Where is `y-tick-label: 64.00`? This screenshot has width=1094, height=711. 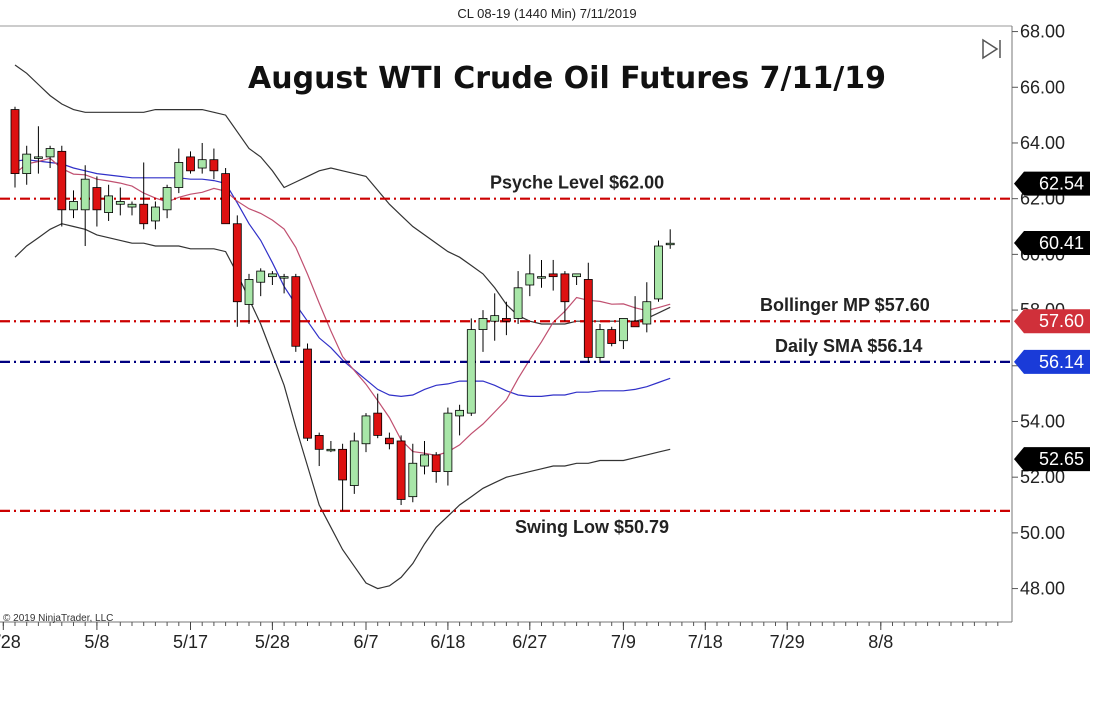
y-tick-label: 64.00 is located at coordinates (1042, 143).